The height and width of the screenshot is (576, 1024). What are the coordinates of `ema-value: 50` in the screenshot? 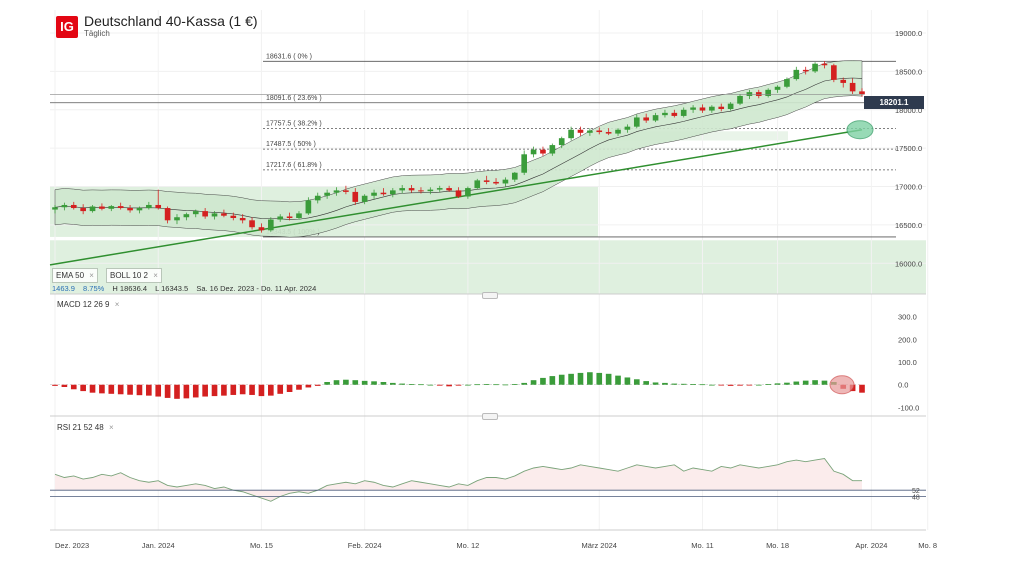 It's located at (80, 275).